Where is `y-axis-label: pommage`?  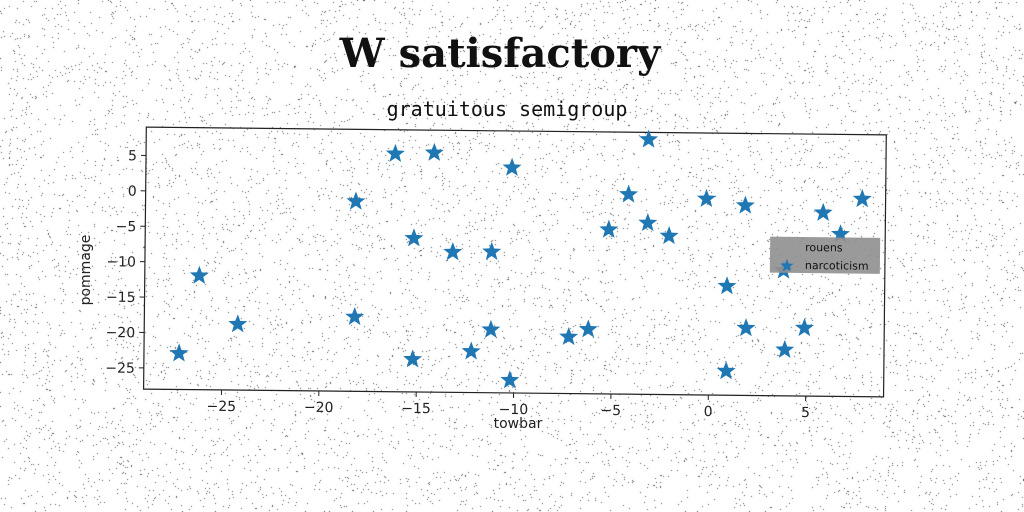 y-axis-label: pommage is located at coordinates (86, 270).